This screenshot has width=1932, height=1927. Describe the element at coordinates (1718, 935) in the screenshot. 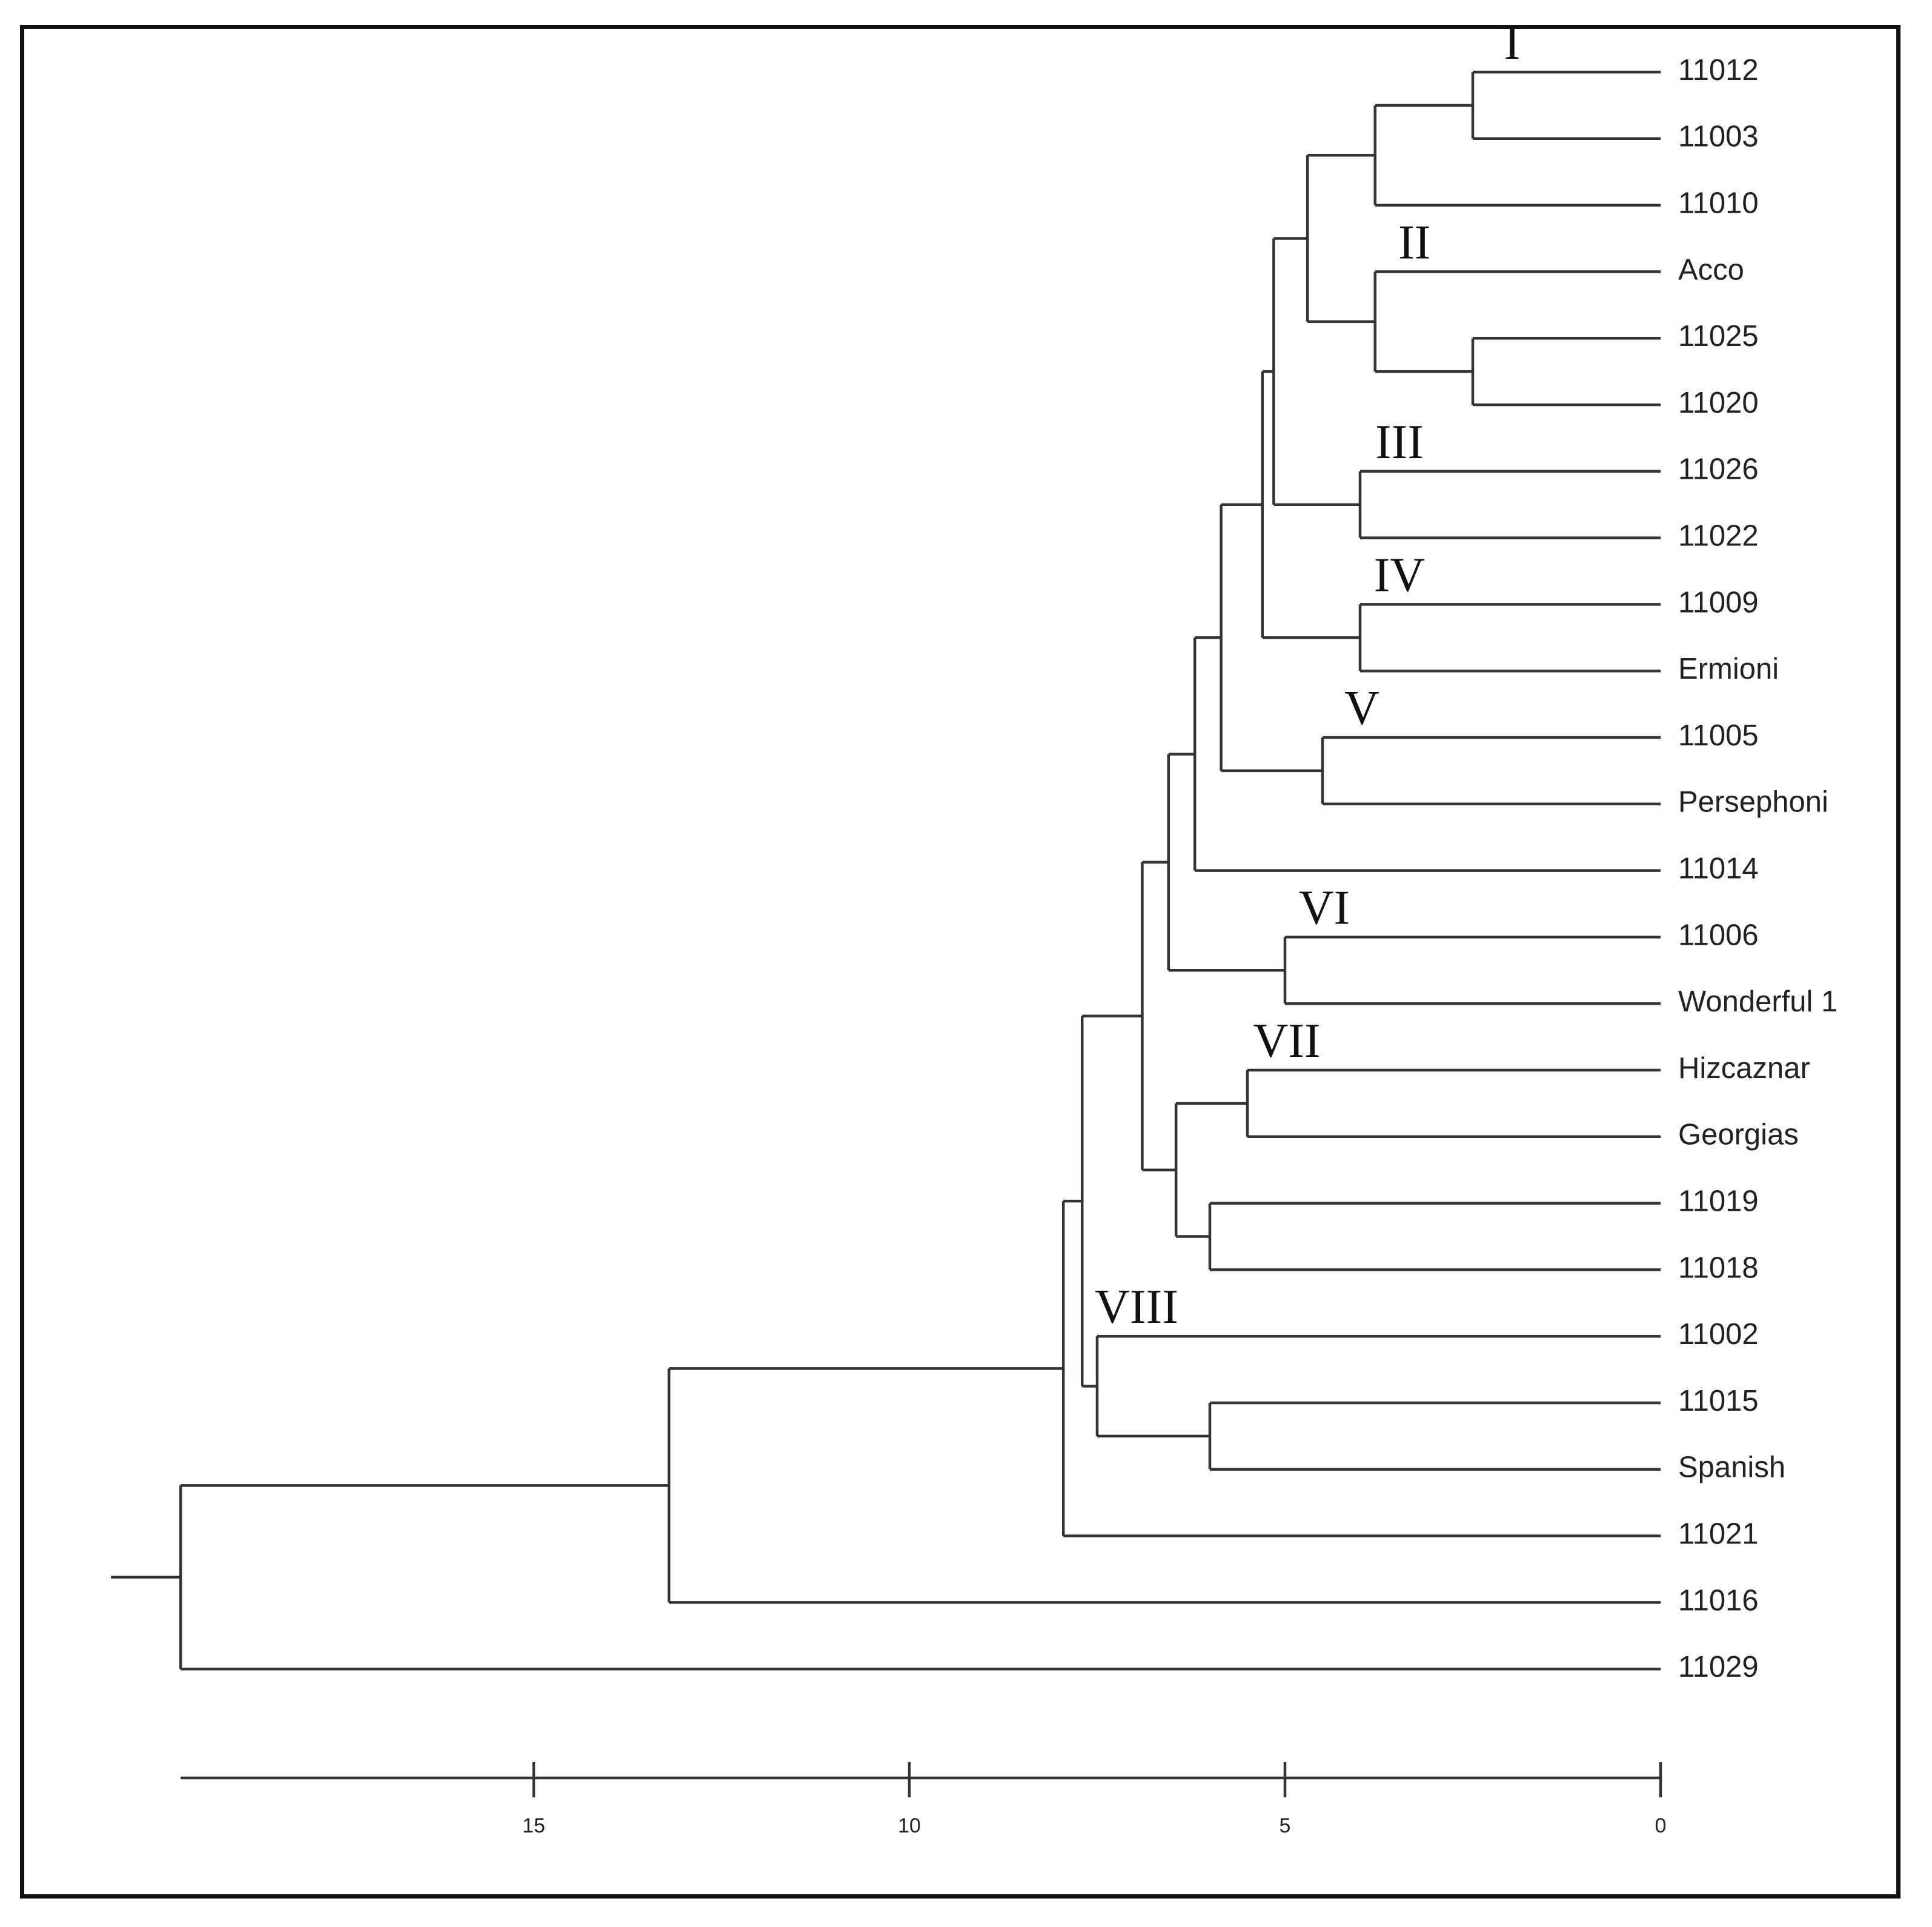

I see `leaf-label: 11006` at that location.